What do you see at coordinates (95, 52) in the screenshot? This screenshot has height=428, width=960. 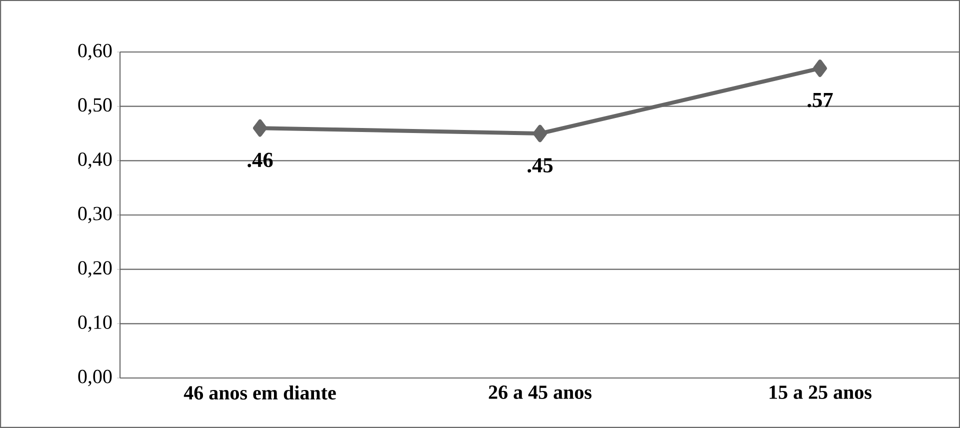 I see `y-tick-label: 0,60` at bounding box center [95, 52].